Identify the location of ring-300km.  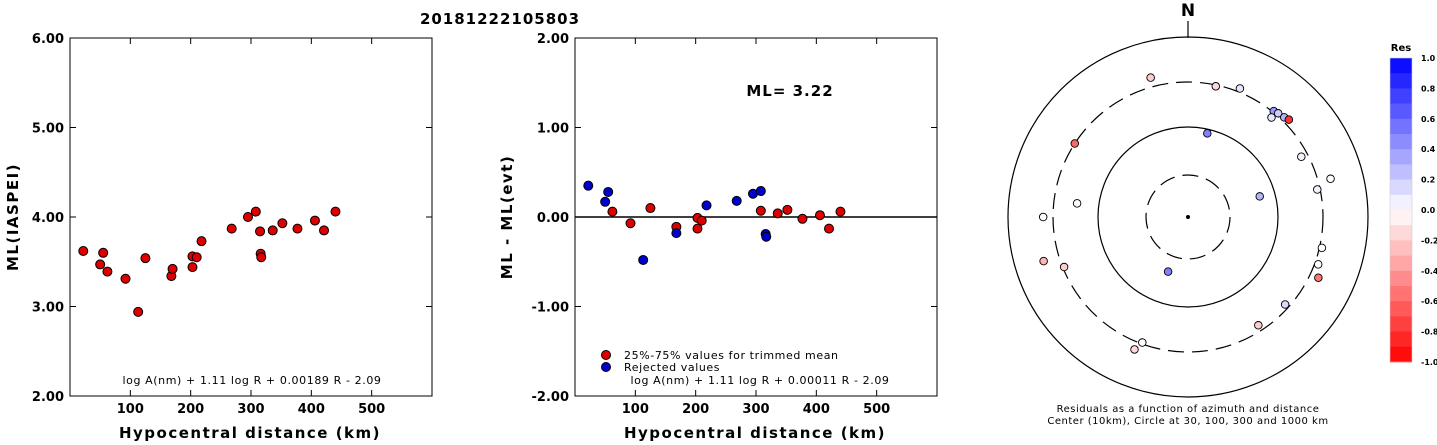
(1188, 217).